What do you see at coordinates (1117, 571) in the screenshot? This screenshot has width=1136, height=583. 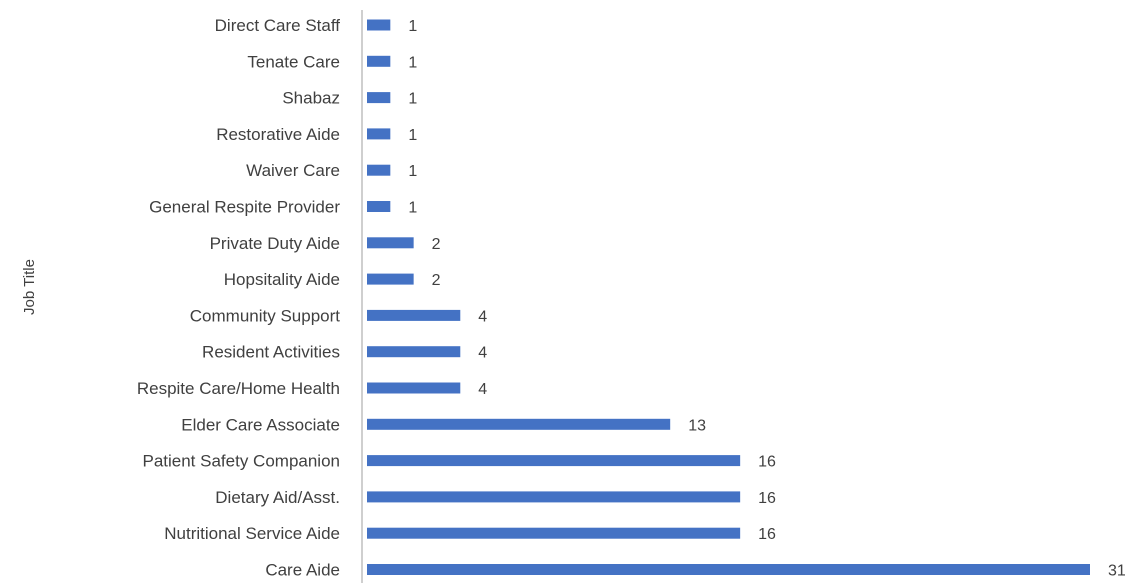 I see `data-label: 31` at bounding box center [1117, 571].